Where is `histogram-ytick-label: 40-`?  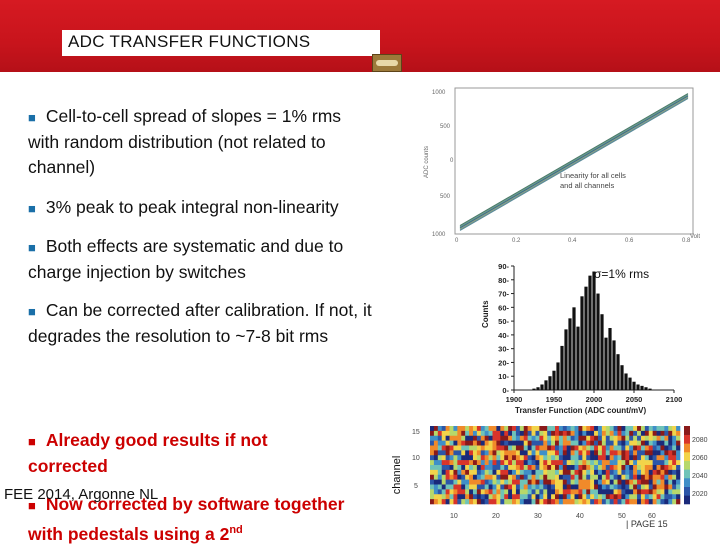
histogram-ytick-label: 40- is located at coordinates (503, 335).